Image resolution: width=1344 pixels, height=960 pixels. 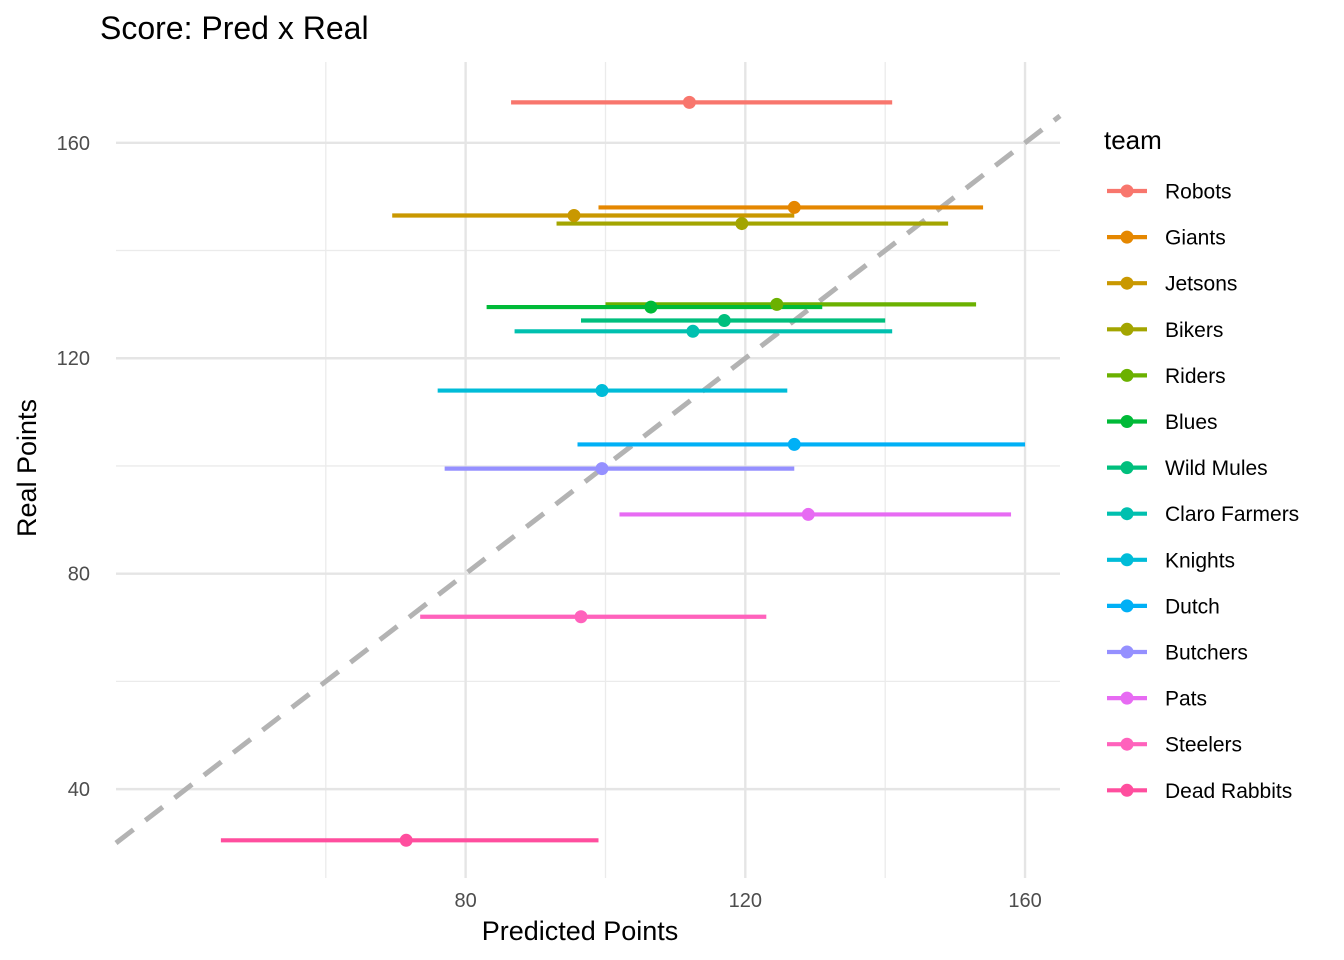 I want to click on x-axis-ticks: 80 120 160, so click(x=748, y=901).